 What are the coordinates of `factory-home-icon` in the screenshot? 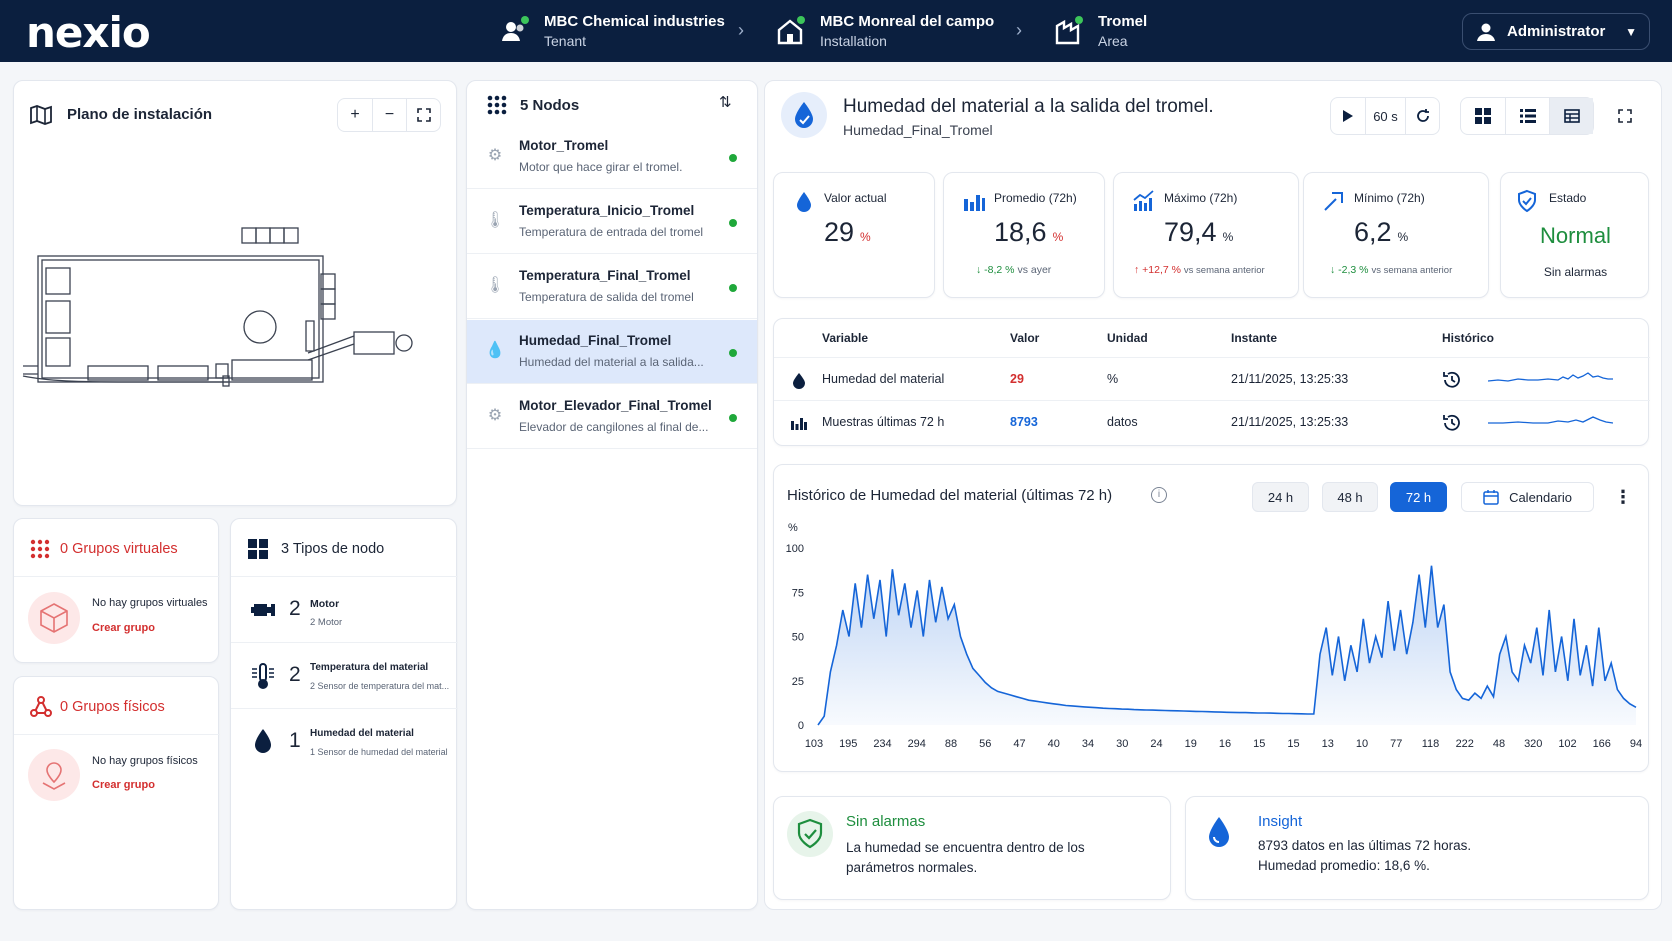 It's located at (791, 31).